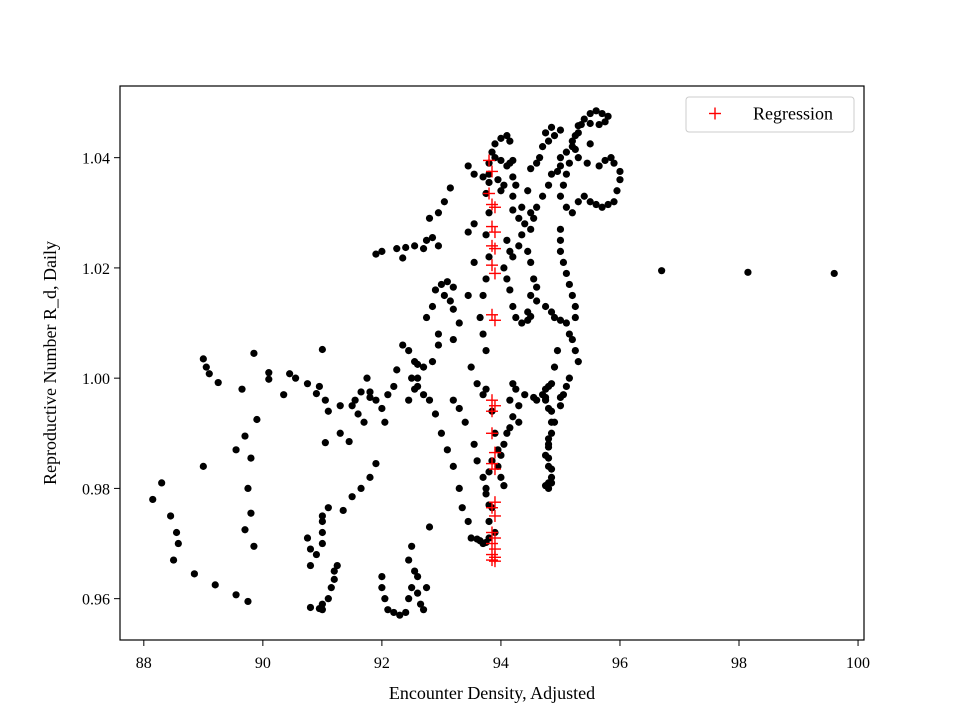 This screenshot has height=720, width=960. Describe the element at coordinates (793, 114) in the screenshot. I see `legend-label-regression: Regression` at that location.